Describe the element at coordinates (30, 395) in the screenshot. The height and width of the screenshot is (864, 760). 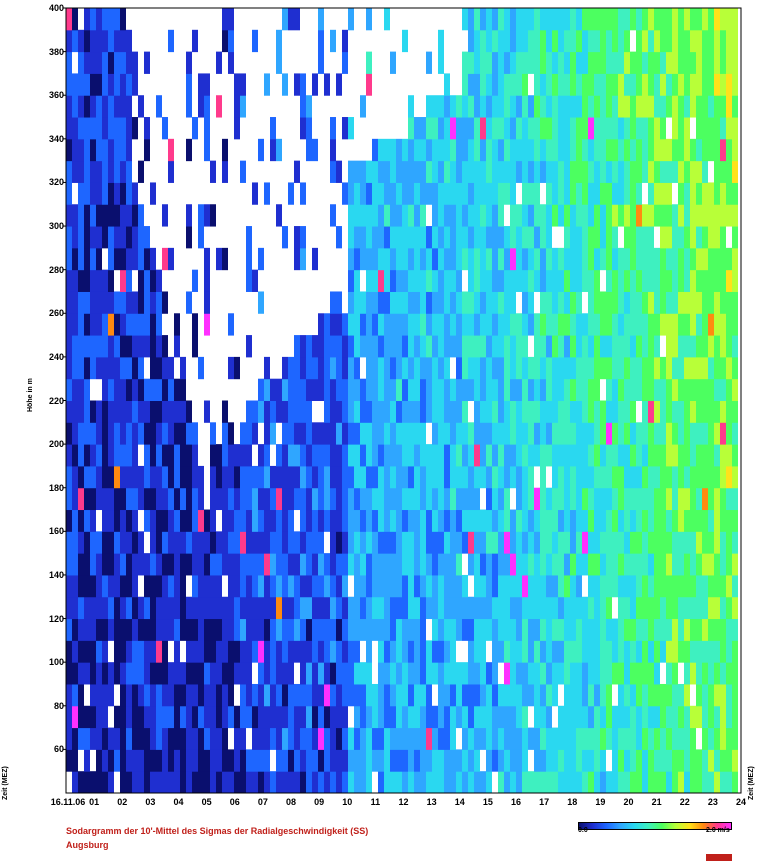
I see `y-axis-label: Höhe in m` at that location.